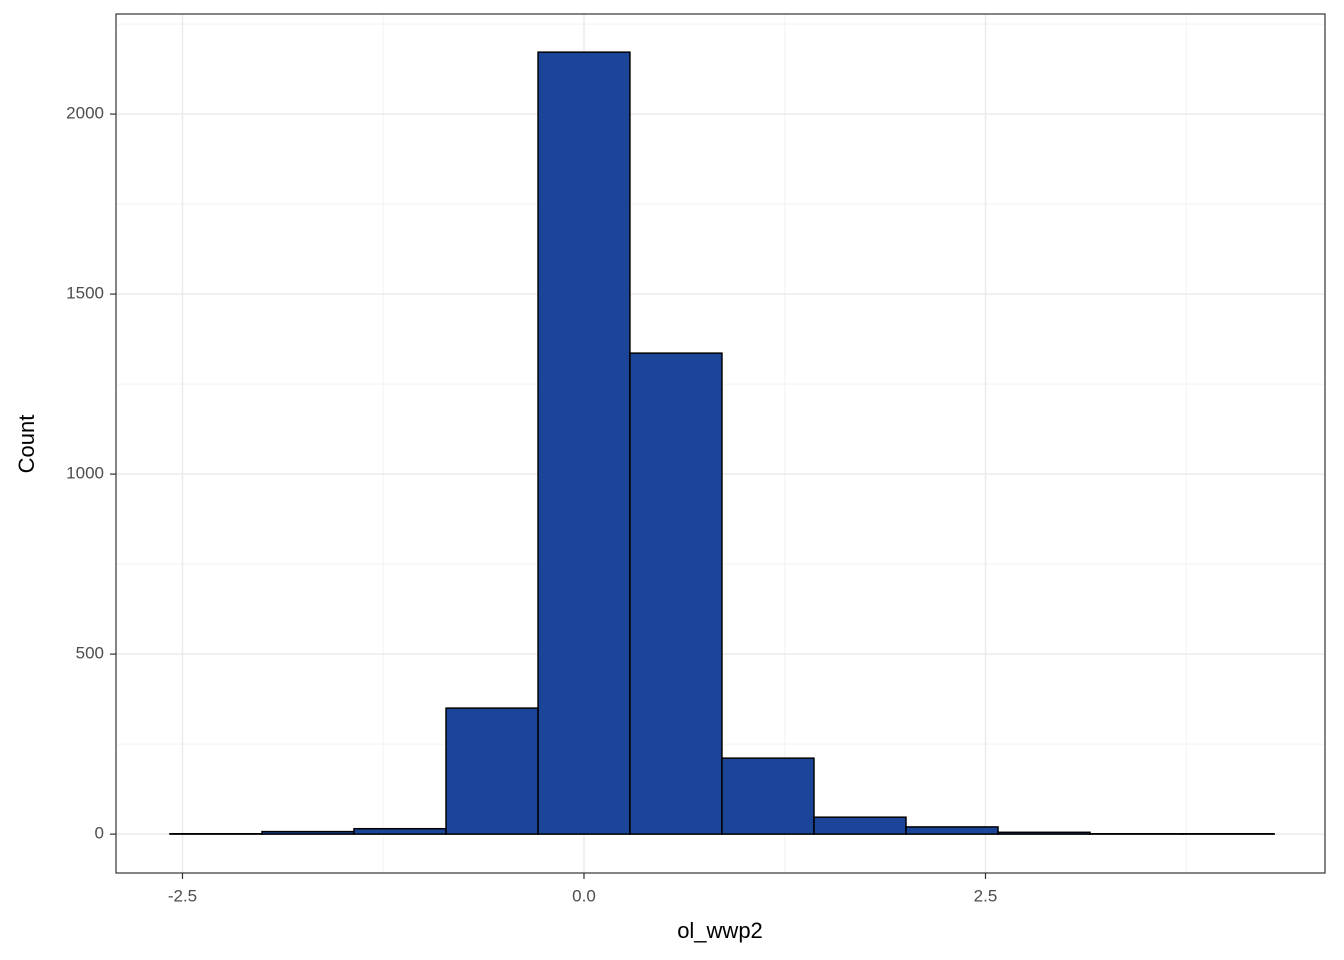 The width and height of the screenshot is (1344, 960). I want to click on y-tick-label: 500, so click(90, 653).